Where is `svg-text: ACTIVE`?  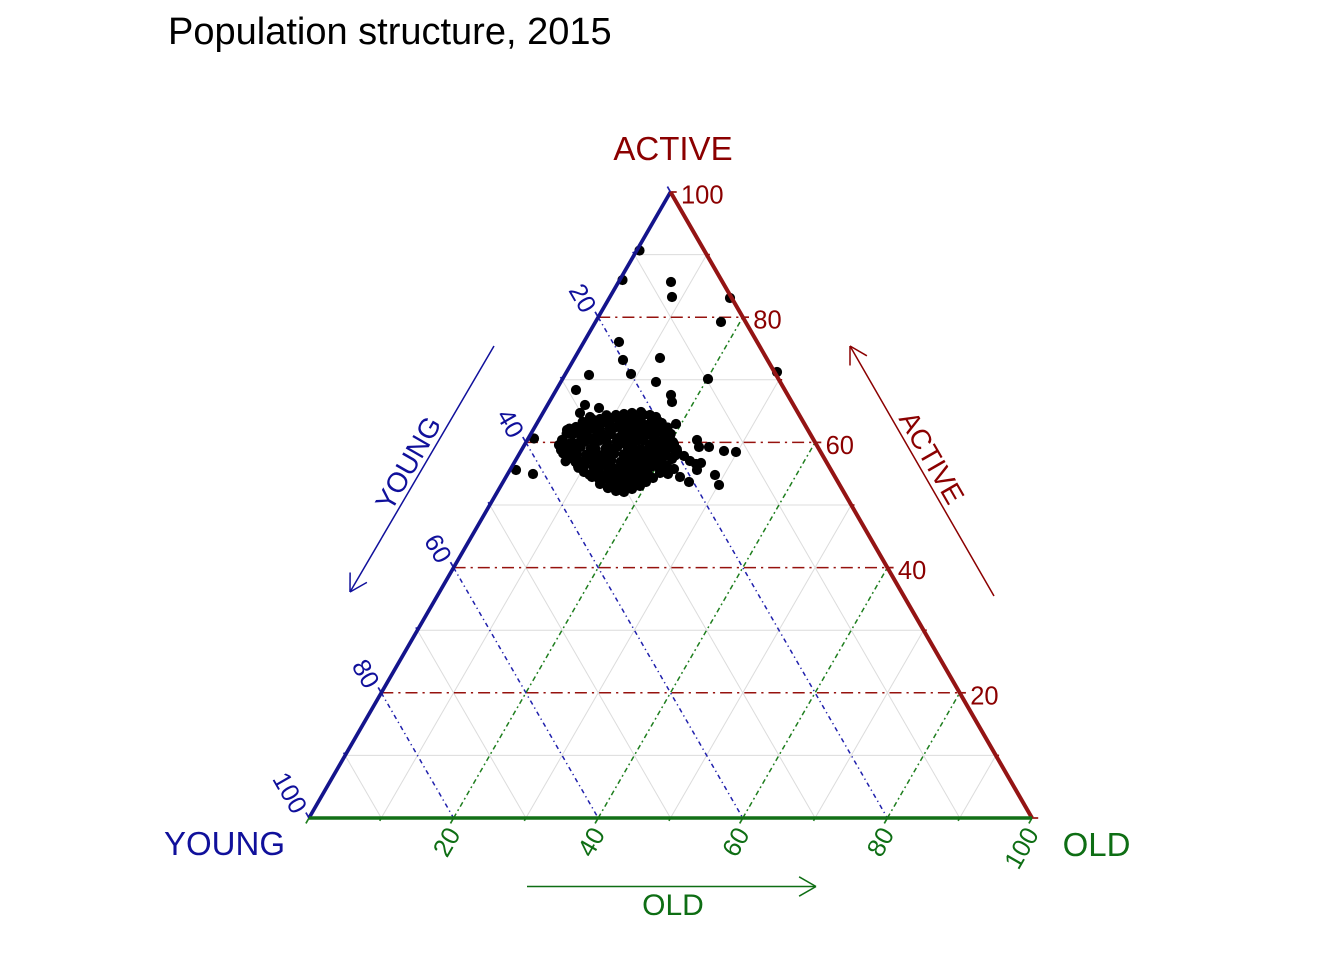 svg-text: ACTIVE is located at coordinates (672, 148).